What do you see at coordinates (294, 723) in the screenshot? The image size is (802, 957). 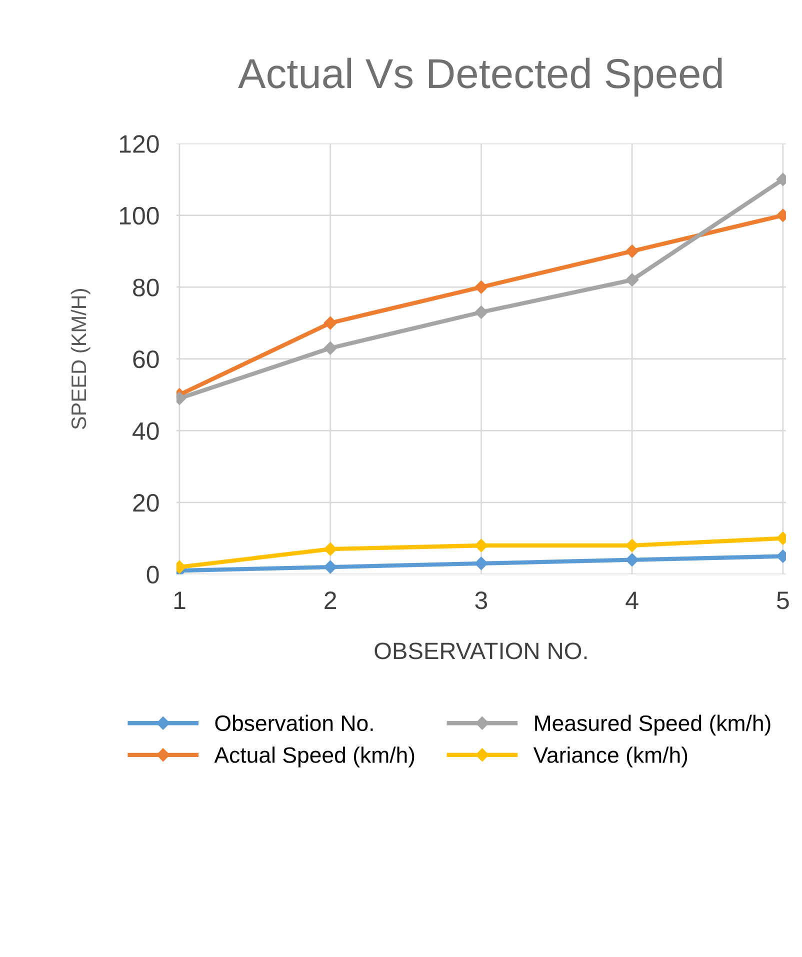 I see `legend-label: Observation No.` at bounding box center [294, 723].